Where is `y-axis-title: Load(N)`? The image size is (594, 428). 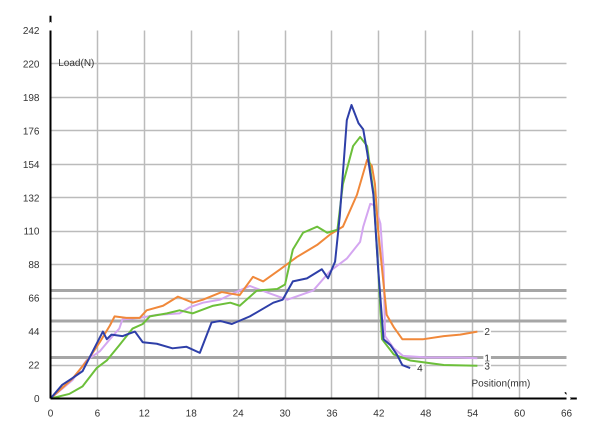 y-axis-title: Load(N) is located at coordinates (76, 64).